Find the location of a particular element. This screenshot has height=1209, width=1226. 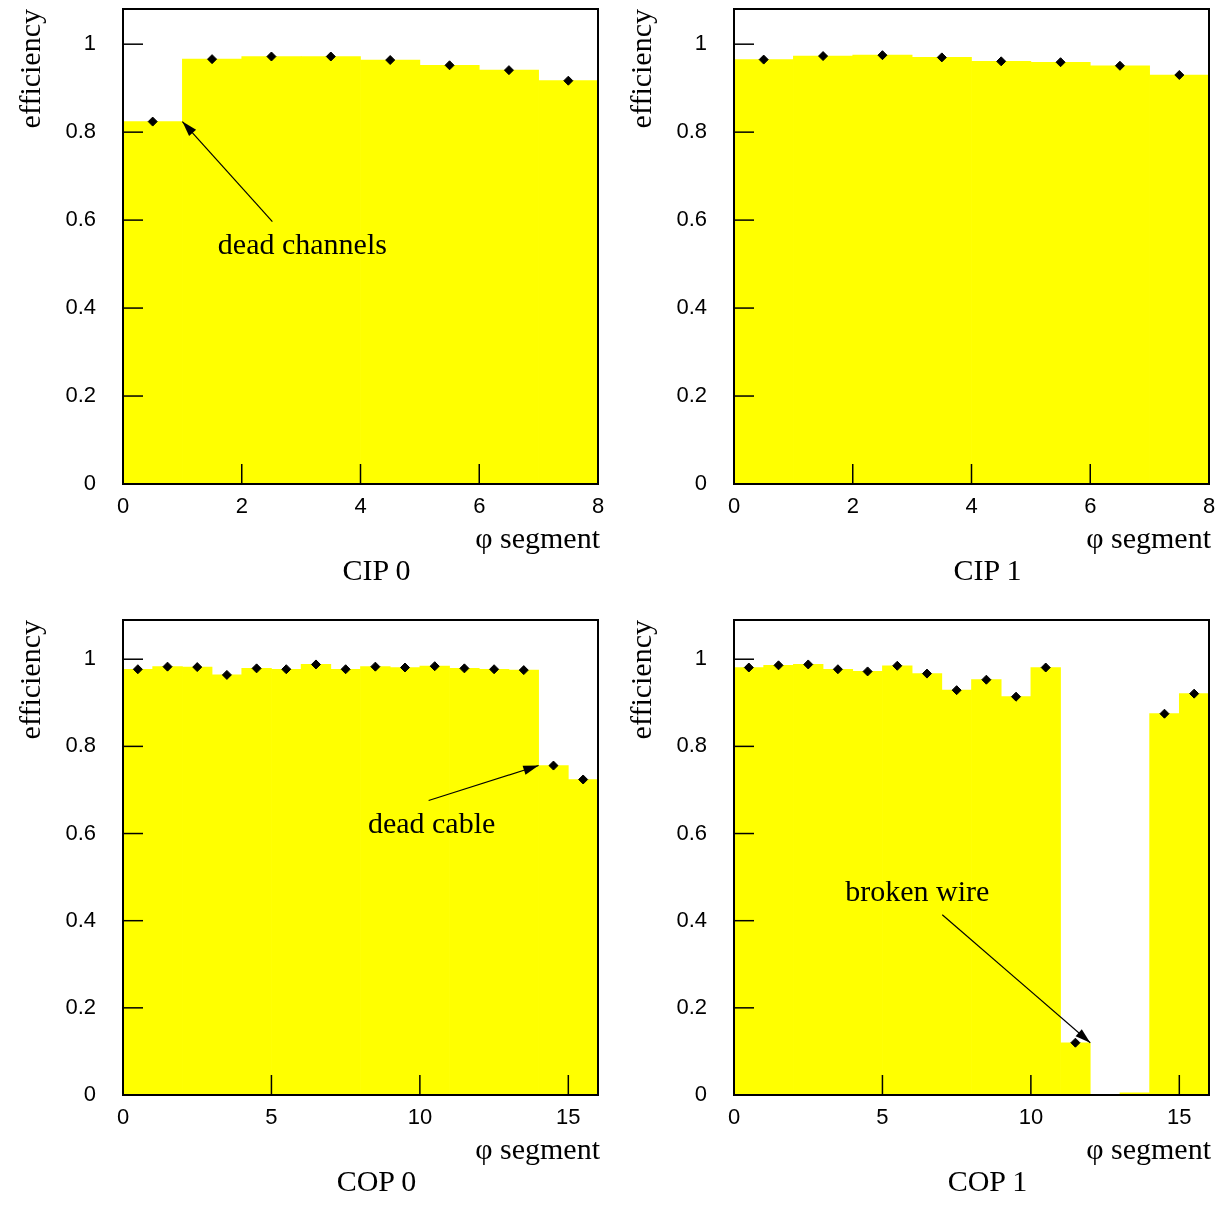

text: COP 1 is located at coordinates (987, 1180).